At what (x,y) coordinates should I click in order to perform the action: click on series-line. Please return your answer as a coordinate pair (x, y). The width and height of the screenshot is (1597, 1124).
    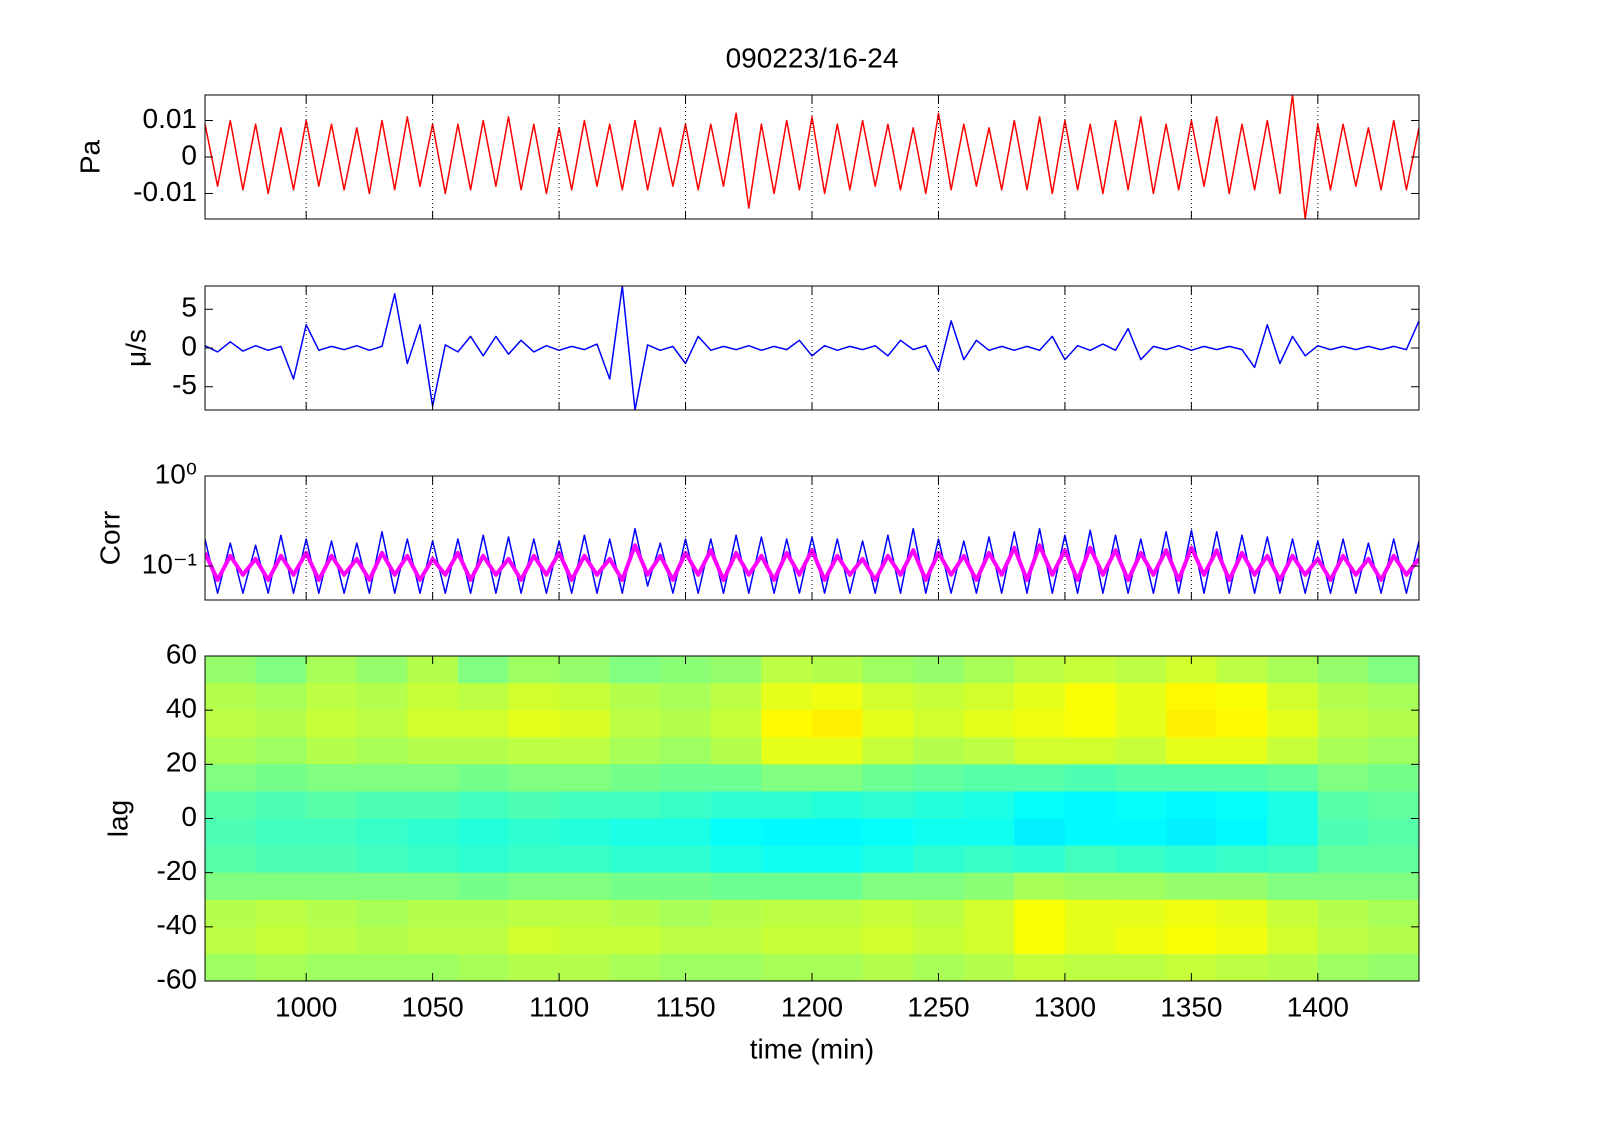
    Looking at the image, I should click on (812, 348).